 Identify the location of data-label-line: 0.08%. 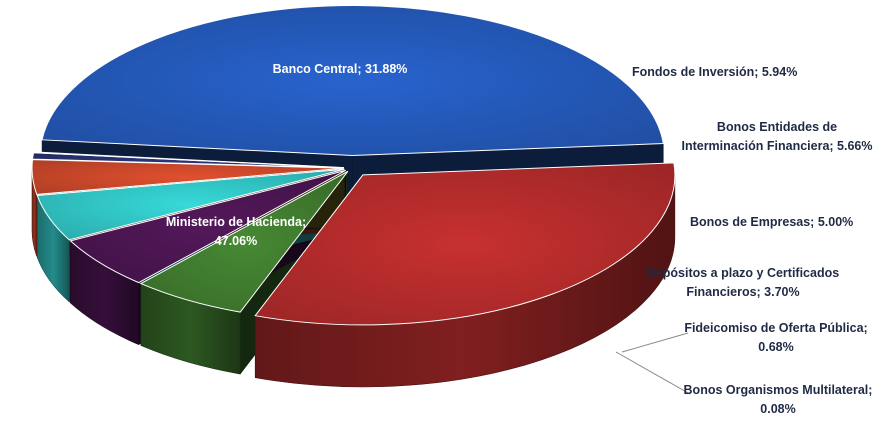
(777, 409).